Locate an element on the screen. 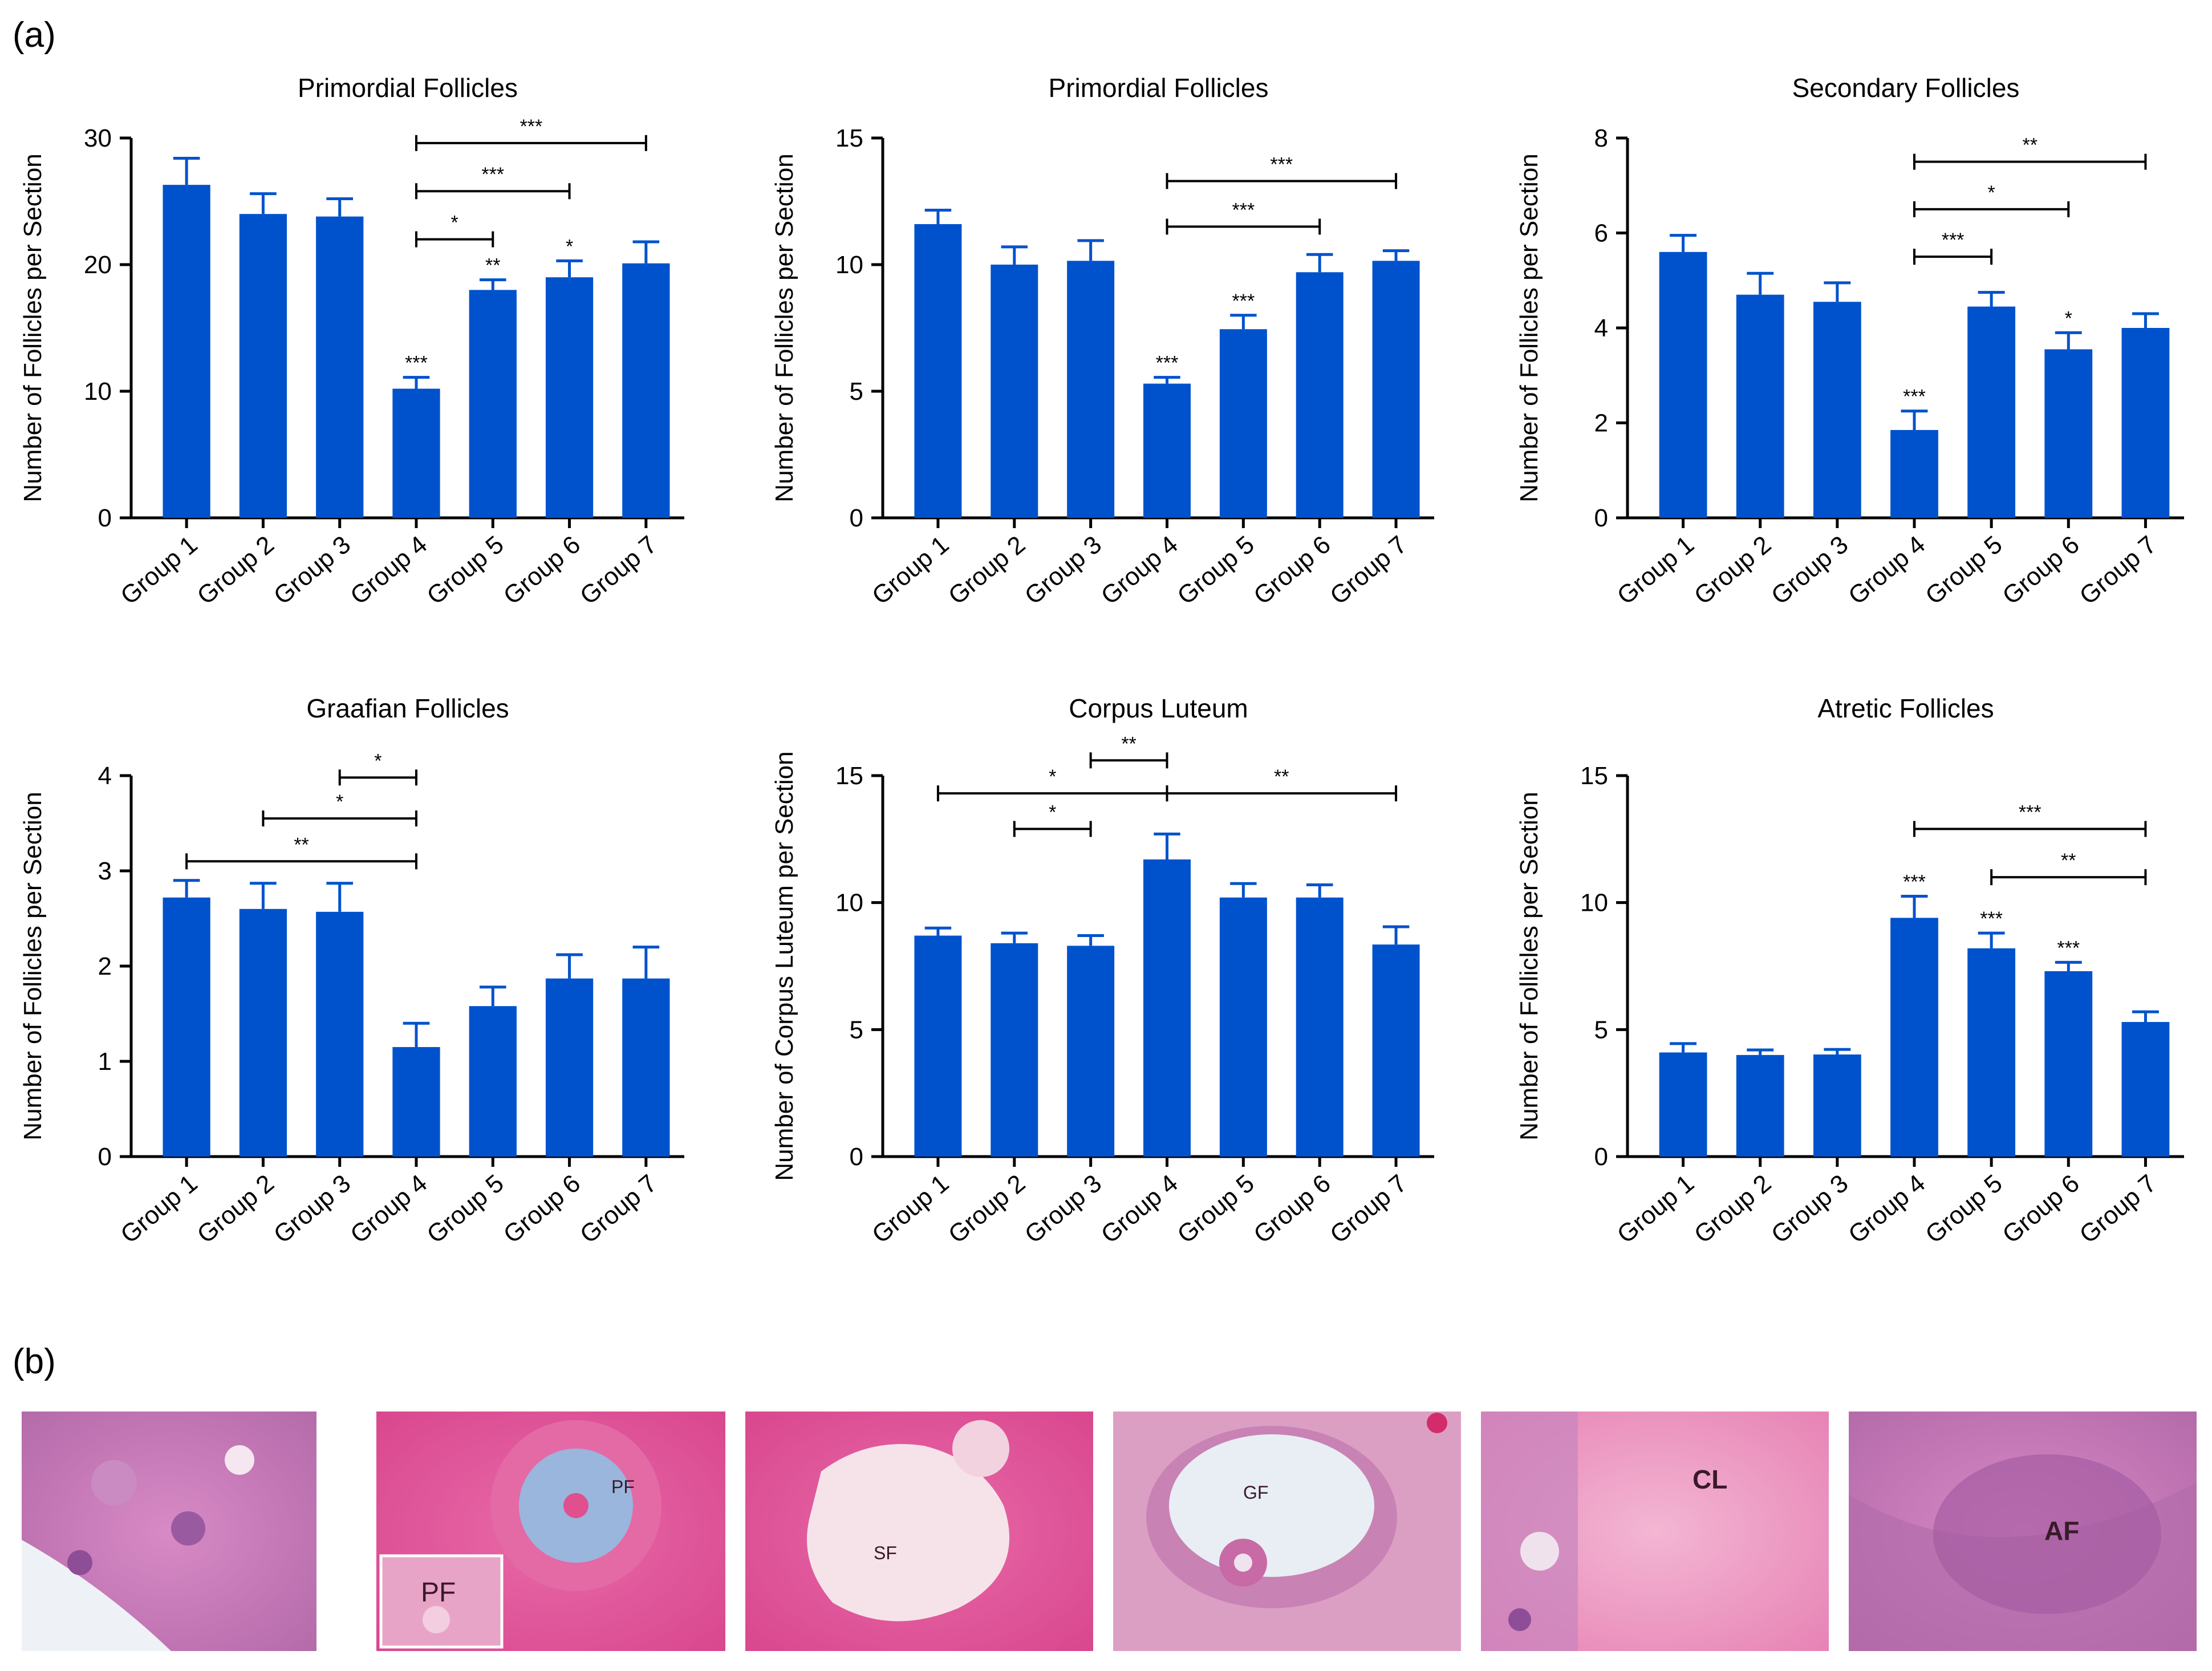  chart-title: Graafian Follicles is located at coordinates (407, 708).